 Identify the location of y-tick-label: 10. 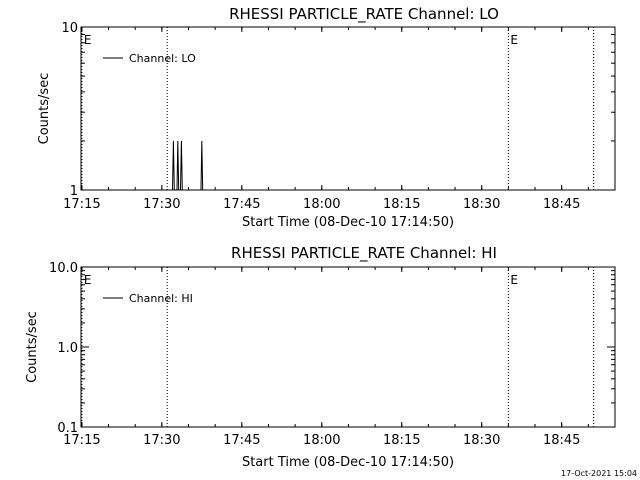
(69, 28).